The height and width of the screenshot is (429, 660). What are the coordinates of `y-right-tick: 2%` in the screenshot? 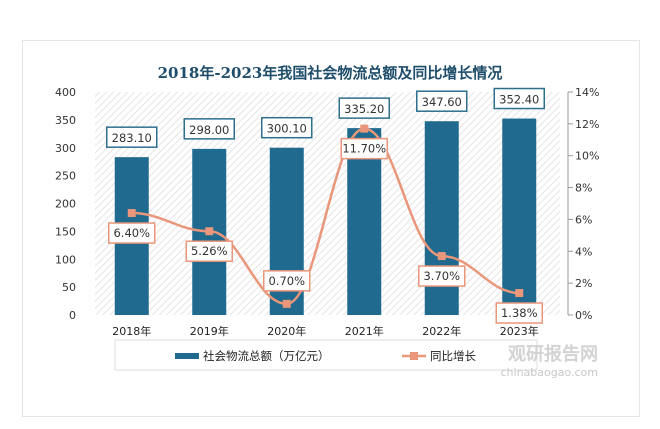 It's located at (583, 283).